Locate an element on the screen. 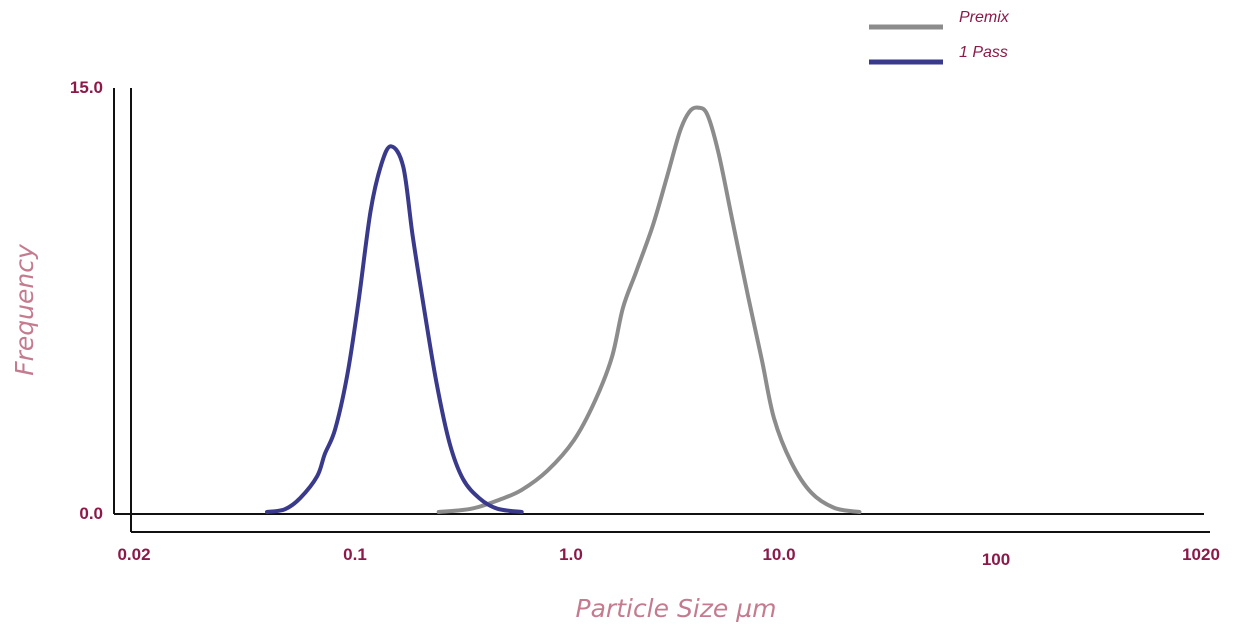 Image resolution: width=1237 pixels, height=625 pixels. x-tick-label: 100 is located at coordinates (996, 559).